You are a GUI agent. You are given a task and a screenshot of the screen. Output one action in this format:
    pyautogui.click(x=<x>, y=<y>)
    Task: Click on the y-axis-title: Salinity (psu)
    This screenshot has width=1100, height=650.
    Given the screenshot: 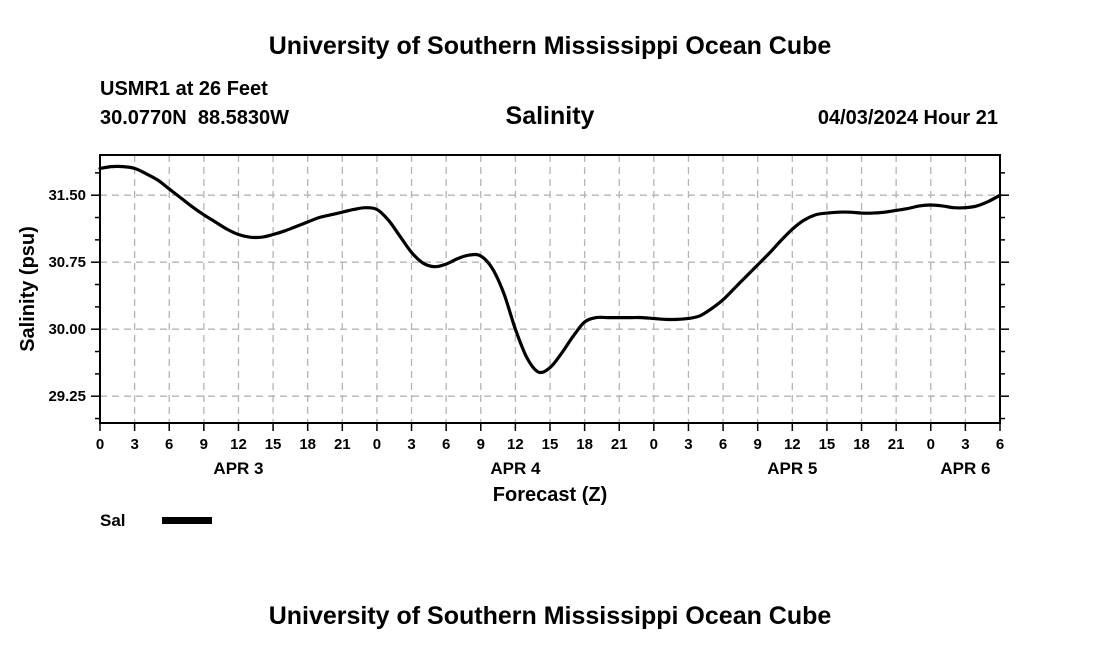 What is the action you would take?
    pyautogui.click(x=28, y=289)
    